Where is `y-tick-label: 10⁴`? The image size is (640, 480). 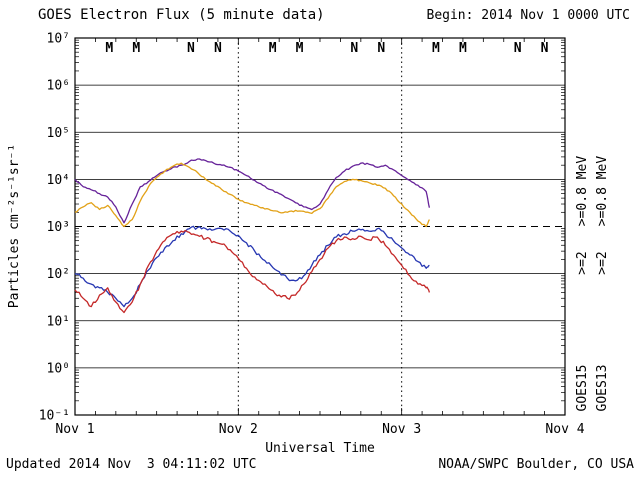 y-tick-label: 10⁴ is located at coordinates (58, 180).